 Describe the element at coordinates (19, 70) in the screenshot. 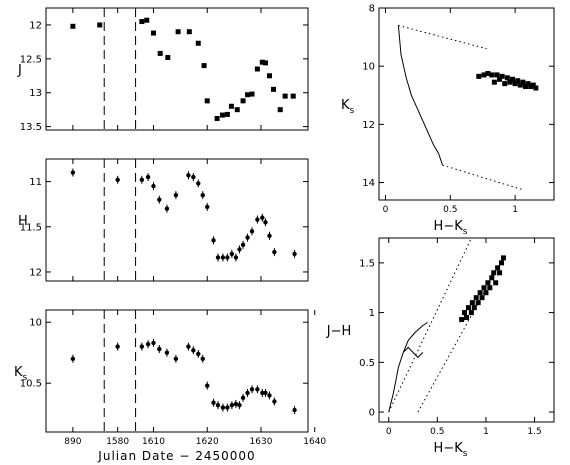

I see `y-axis-label: J` at that location.